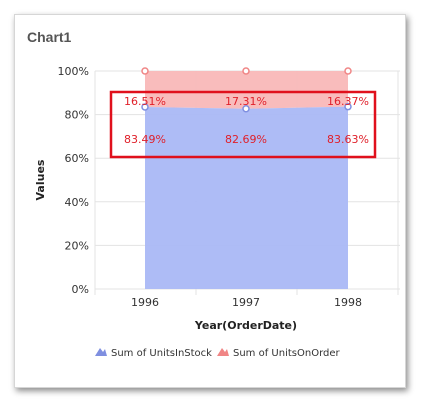 The width and height of the screenshot is (425, 402). I want to click on y-tick-label: 20%, so click(77, 245).